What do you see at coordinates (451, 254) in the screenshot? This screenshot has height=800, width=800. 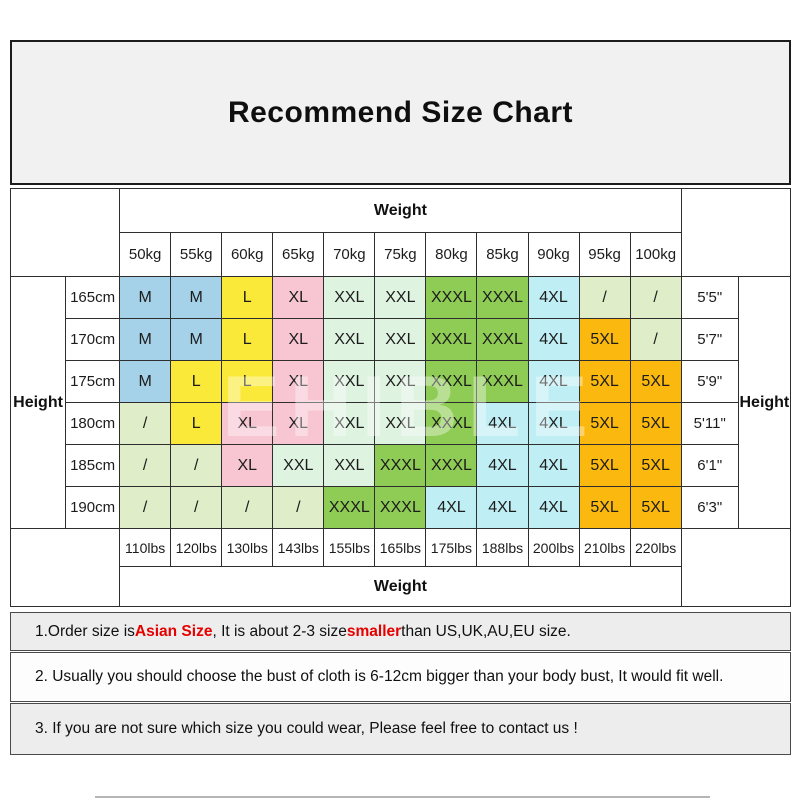 I see `kg-header: 80kg` at bounding box center [451, 254].